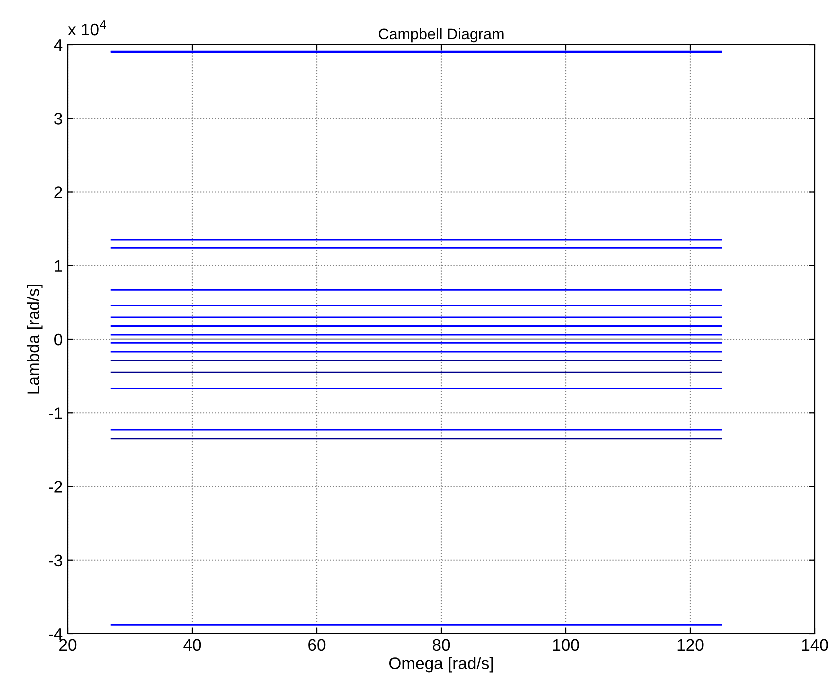 This screenshot has width=836, height=700. What do you see at coordinates (87, 28) in the screenshot?
I see `text: x 10$^{4}$` at bounding box center [87, 28].